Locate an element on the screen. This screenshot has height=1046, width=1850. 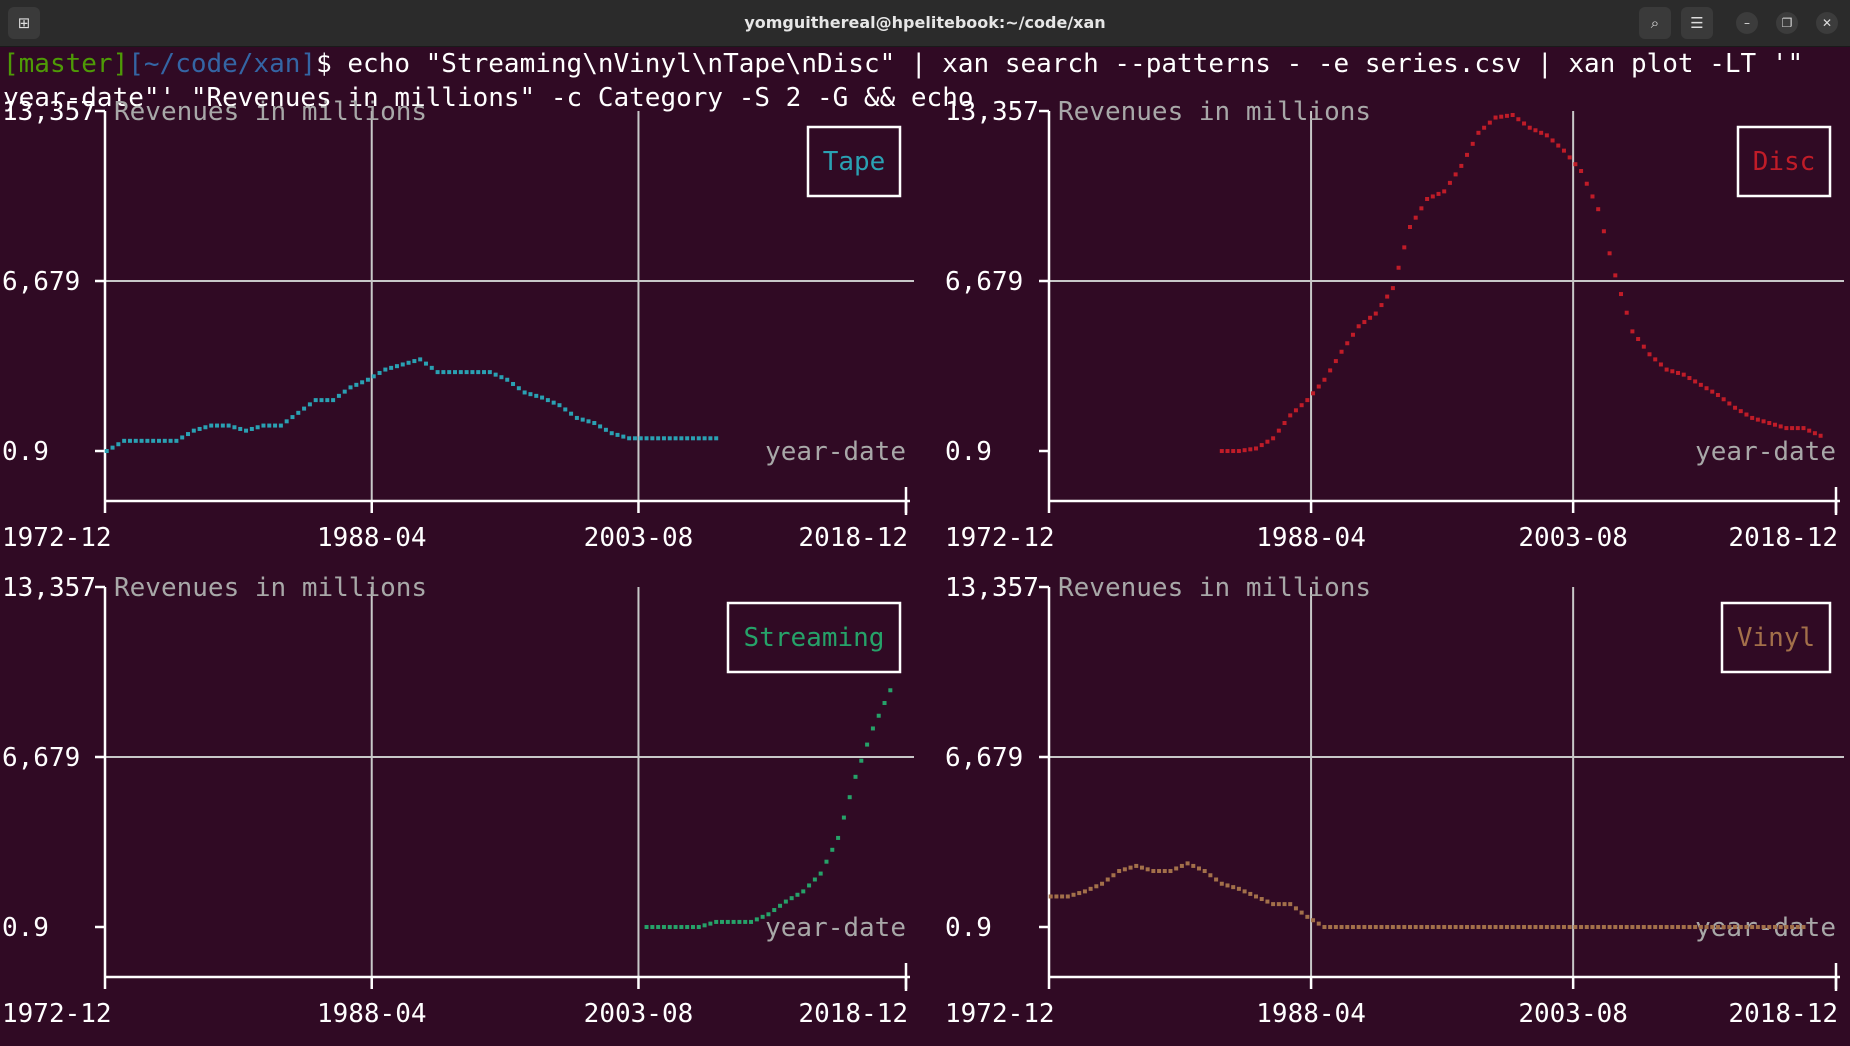
new-tab-button: ⊞ is located at coordinates (24, 23).